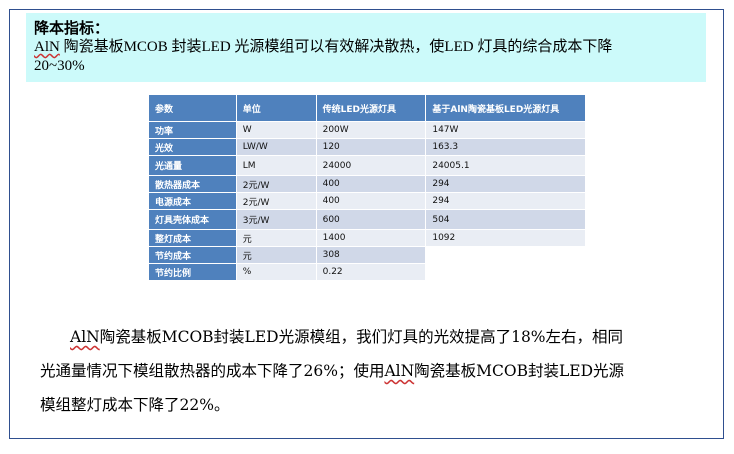 The image size is (734, 454). Describe the element at coordinates (276, 165) in the screenshot. I see `row-unit: LM` at that location.